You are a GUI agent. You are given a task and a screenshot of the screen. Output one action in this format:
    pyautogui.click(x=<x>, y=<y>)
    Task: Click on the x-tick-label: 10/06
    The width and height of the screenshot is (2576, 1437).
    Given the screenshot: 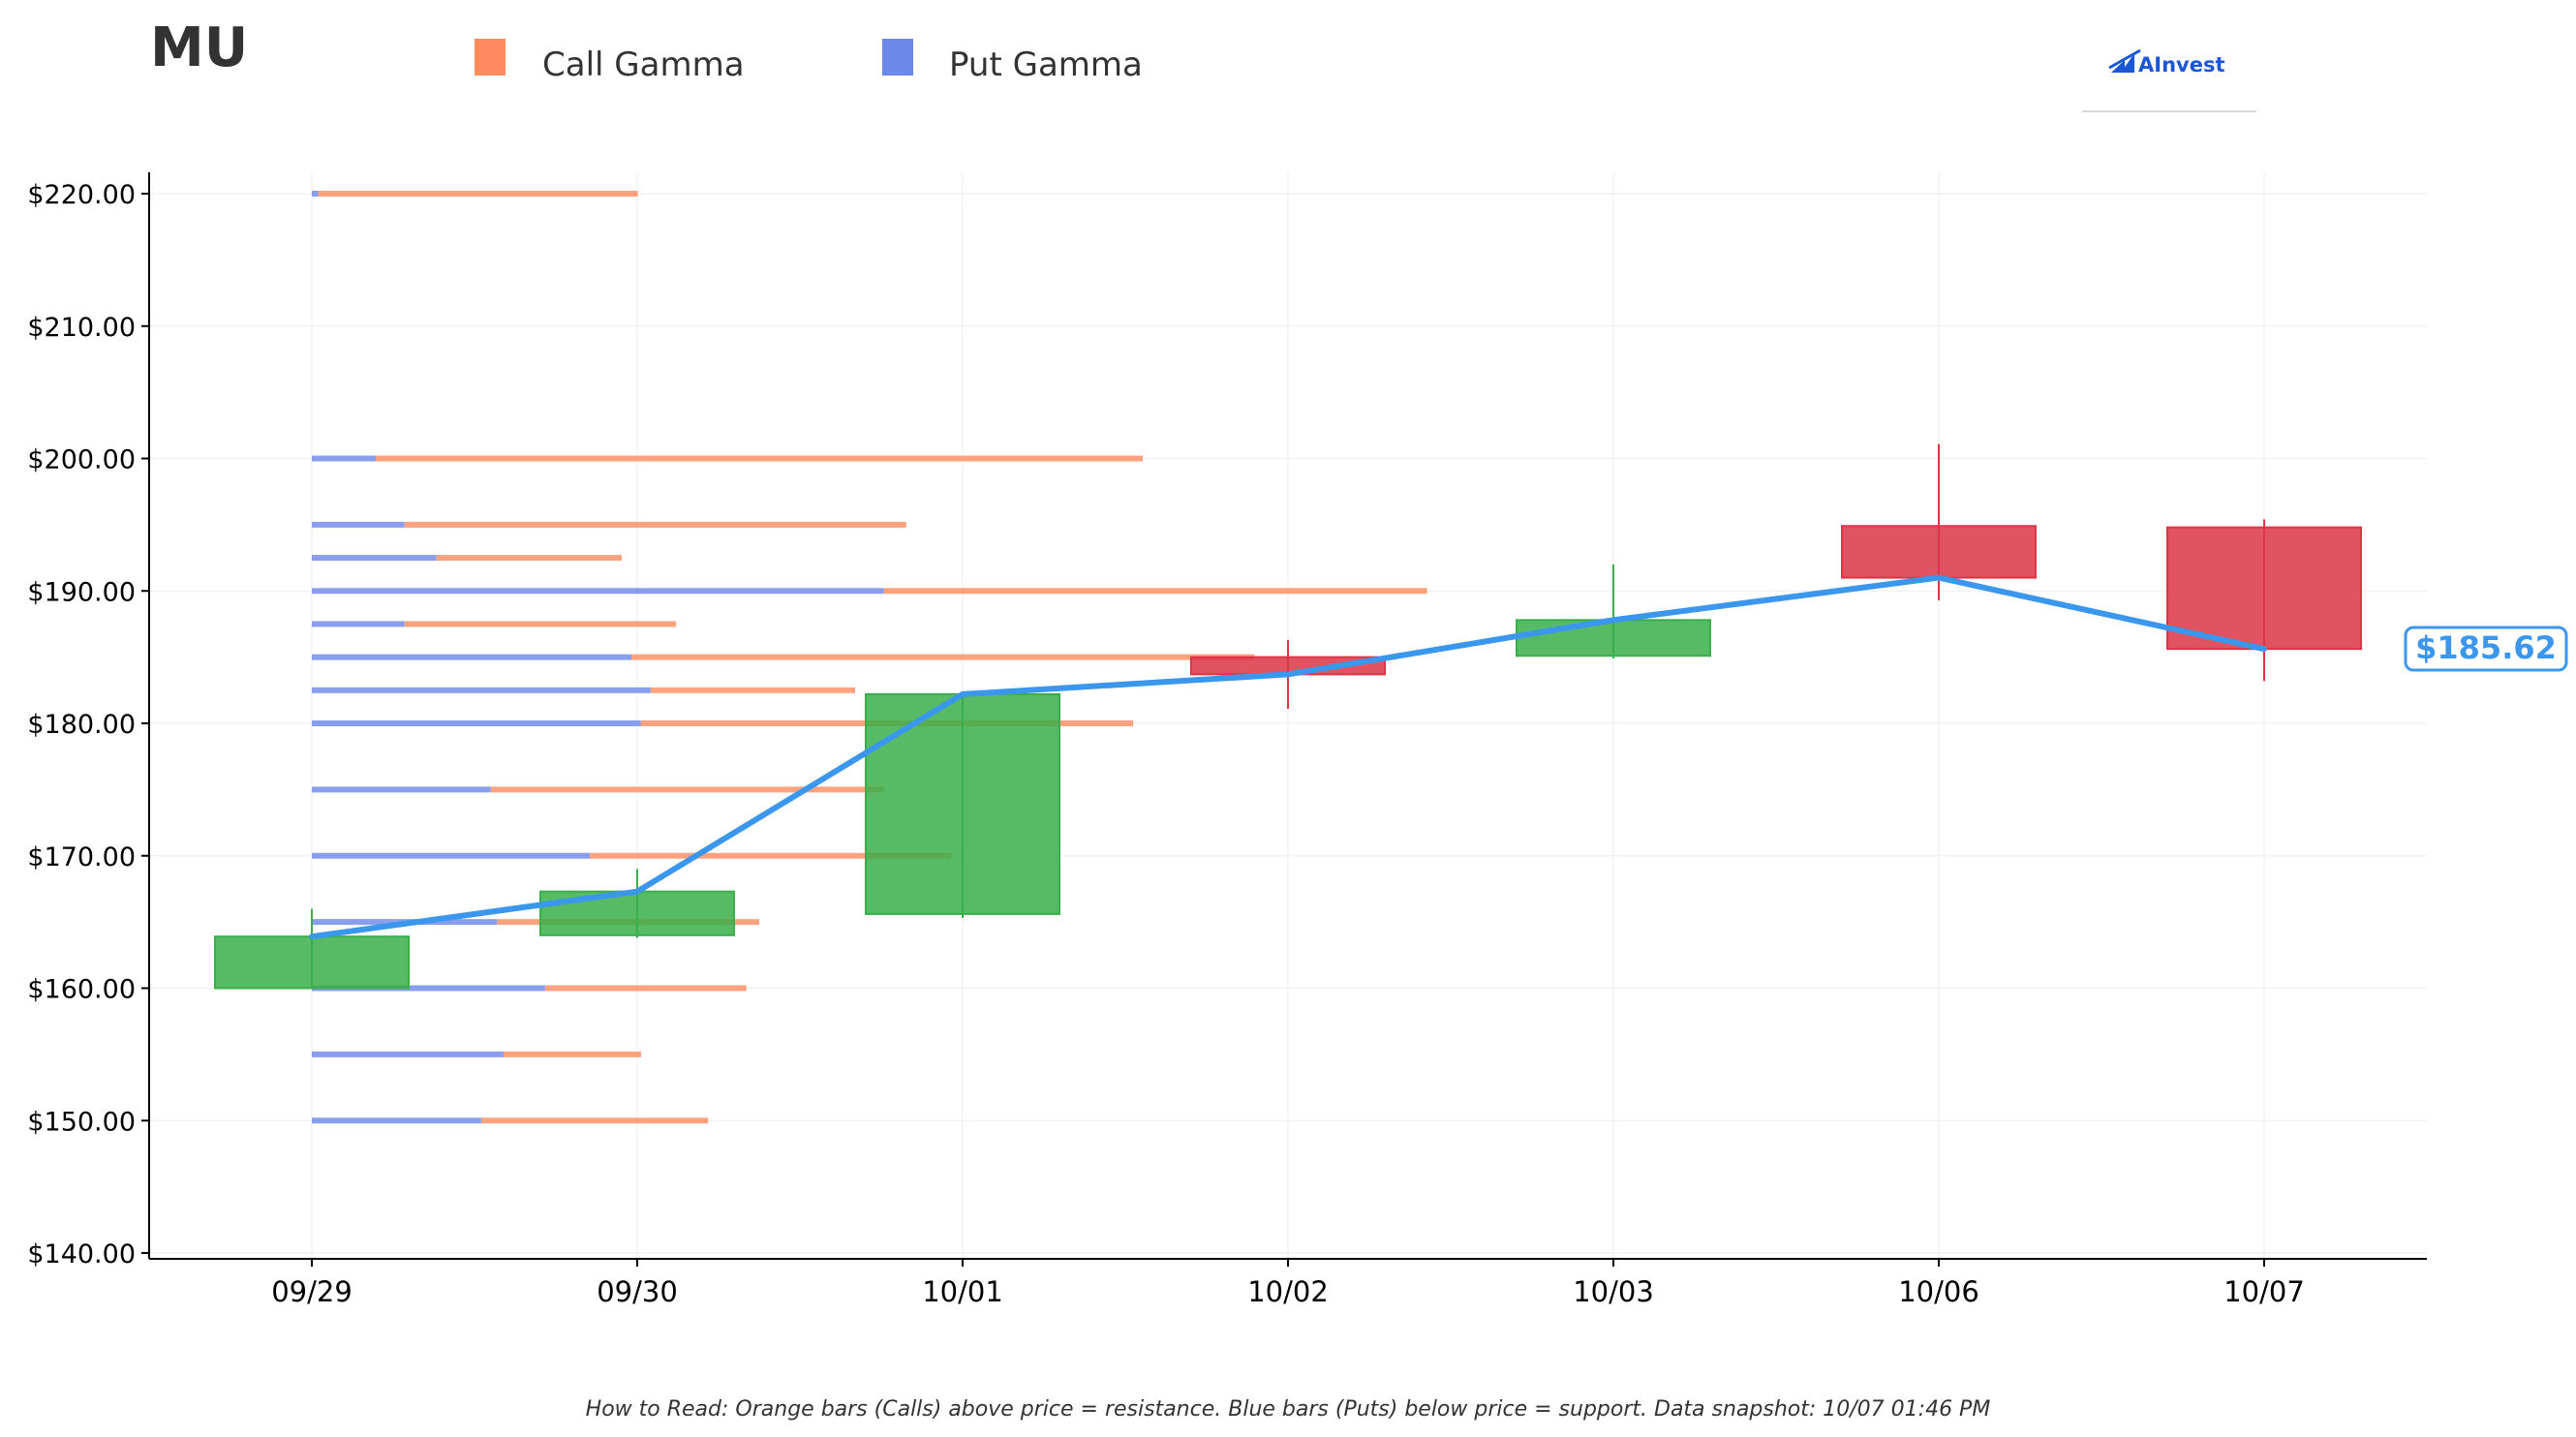 What is the action you would take?
    pyautogui.click(x=1938, y=1292)
    